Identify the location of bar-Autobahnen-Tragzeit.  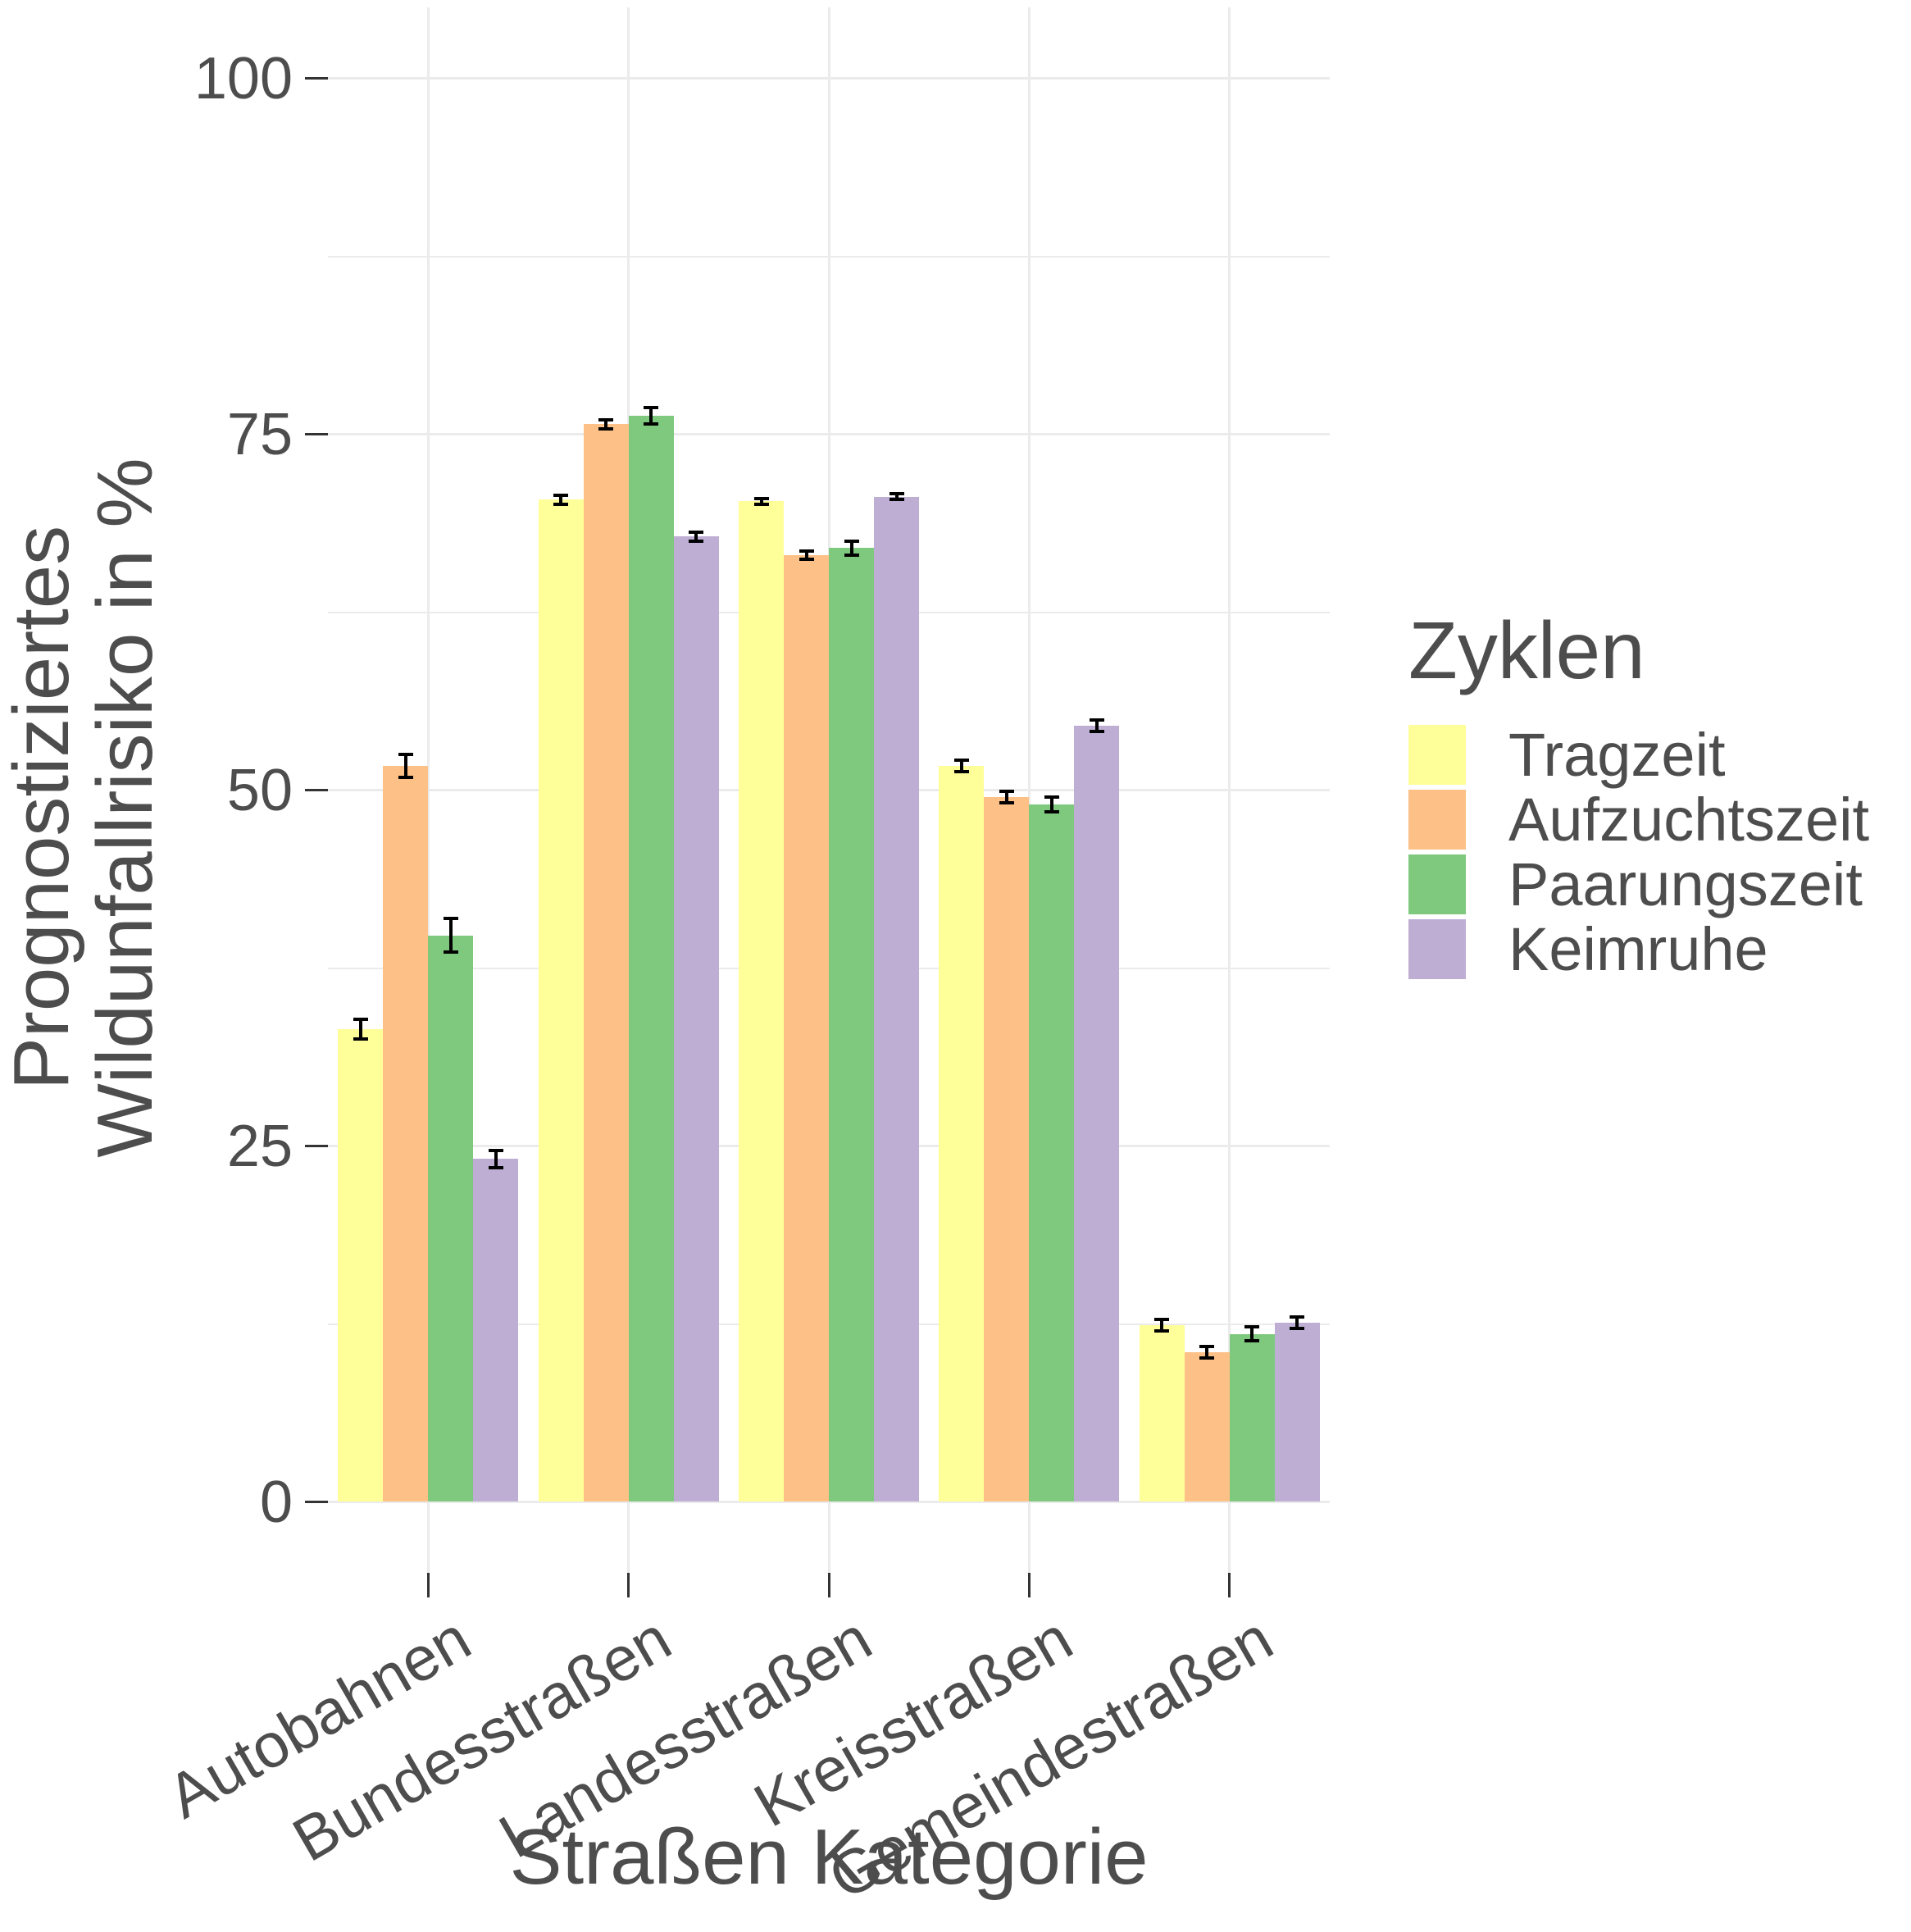
(361, 1265).